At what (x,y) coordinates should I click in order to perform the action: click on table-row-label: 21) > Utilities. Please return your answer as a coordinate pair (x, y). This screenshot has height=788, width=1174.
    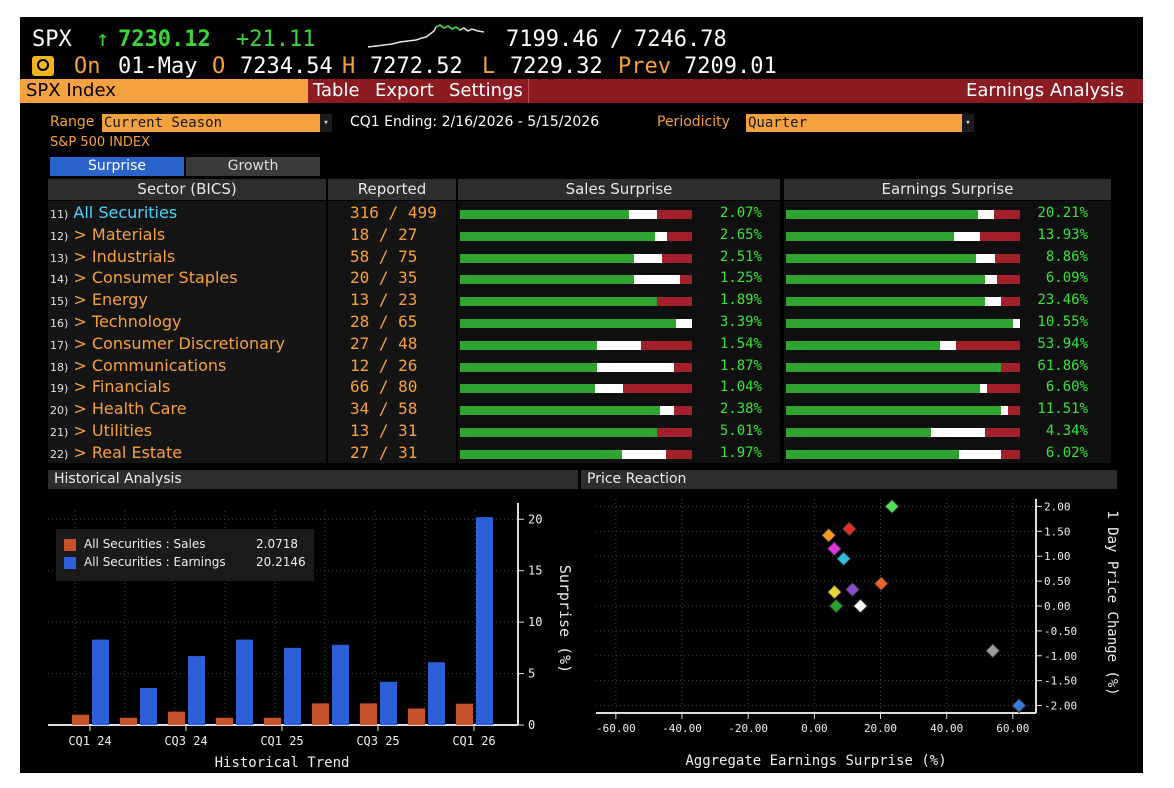
    Looking at the image, I should click on (101, 430).